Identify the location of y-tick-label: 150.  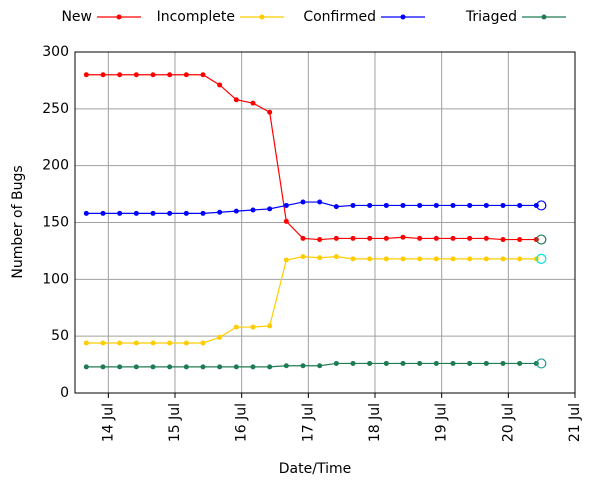
(55, 223).